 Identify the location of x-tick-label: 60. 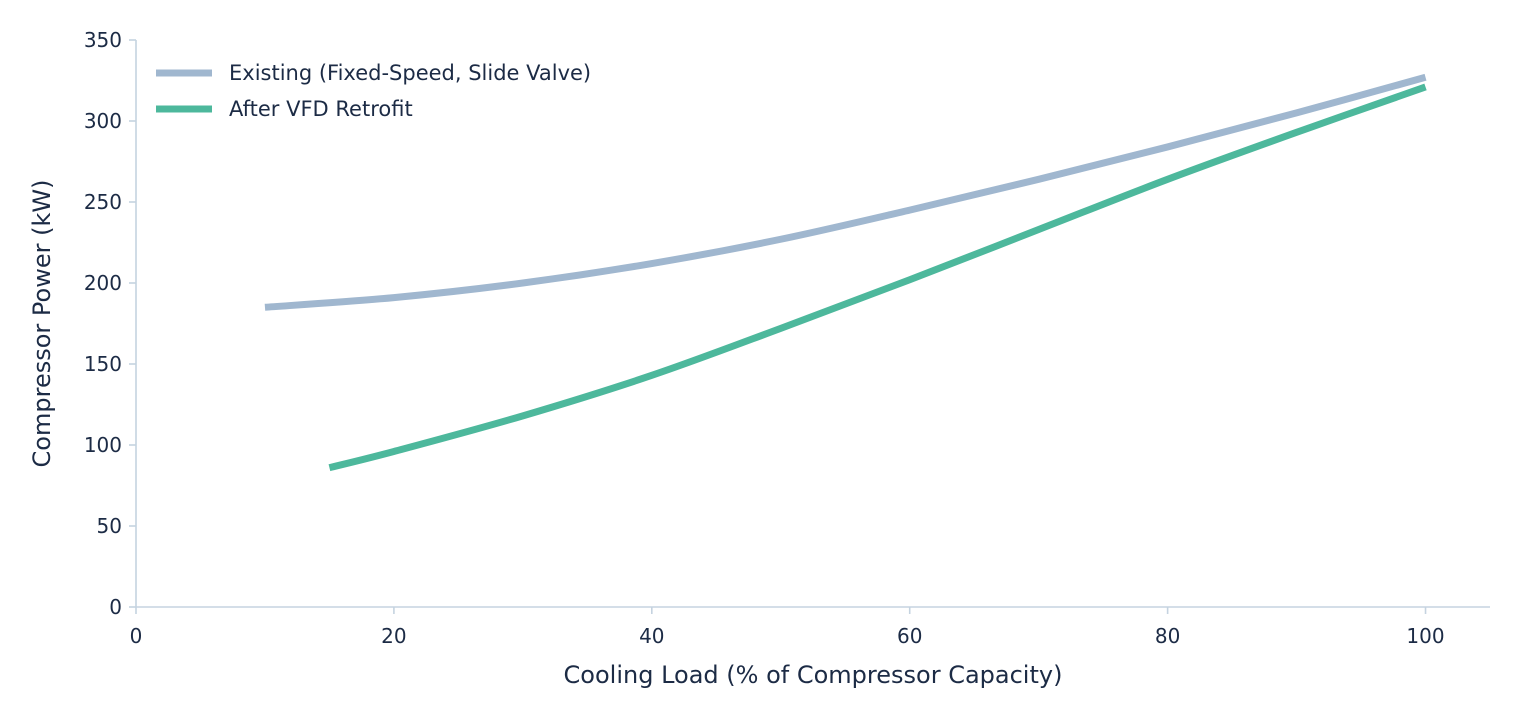
(909, 636).